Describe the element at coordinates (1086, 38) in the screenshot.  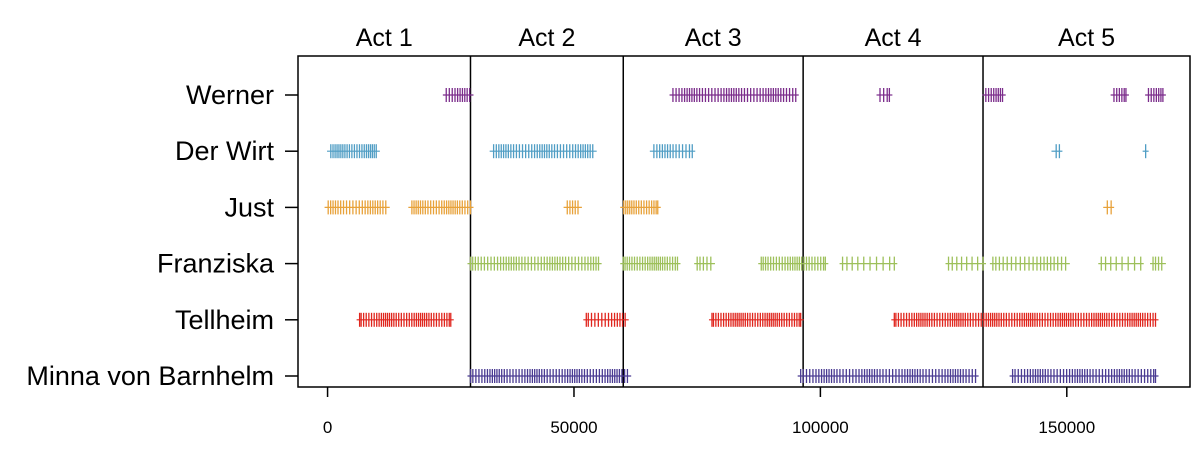
I see `act-label: Act 5` at that location.